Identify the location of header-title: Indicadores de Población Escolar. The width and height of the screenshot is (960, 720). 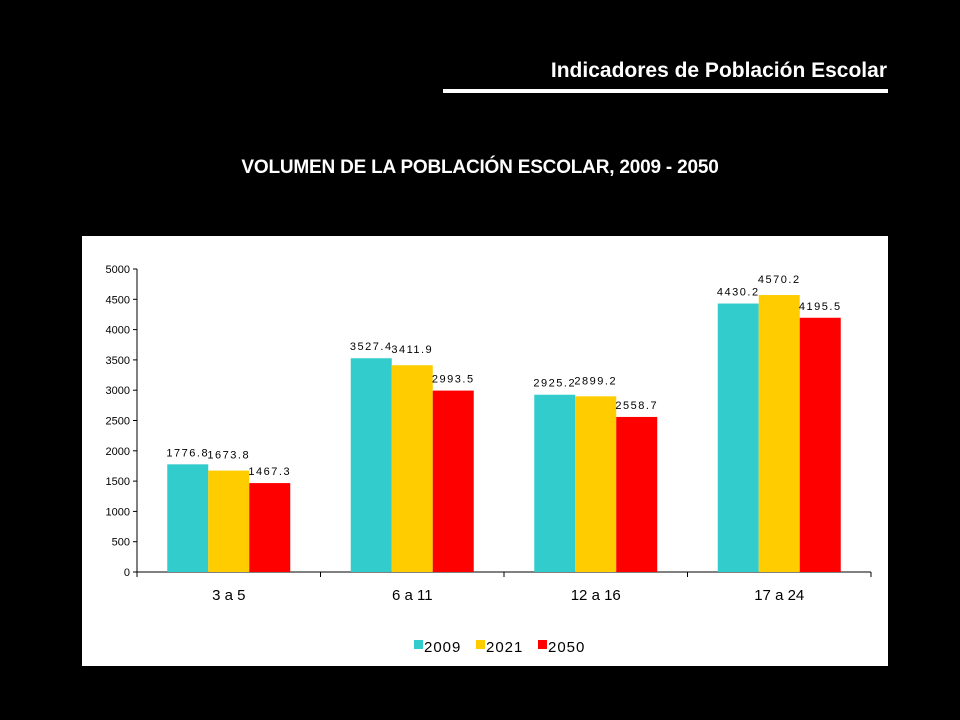
(718, 70).